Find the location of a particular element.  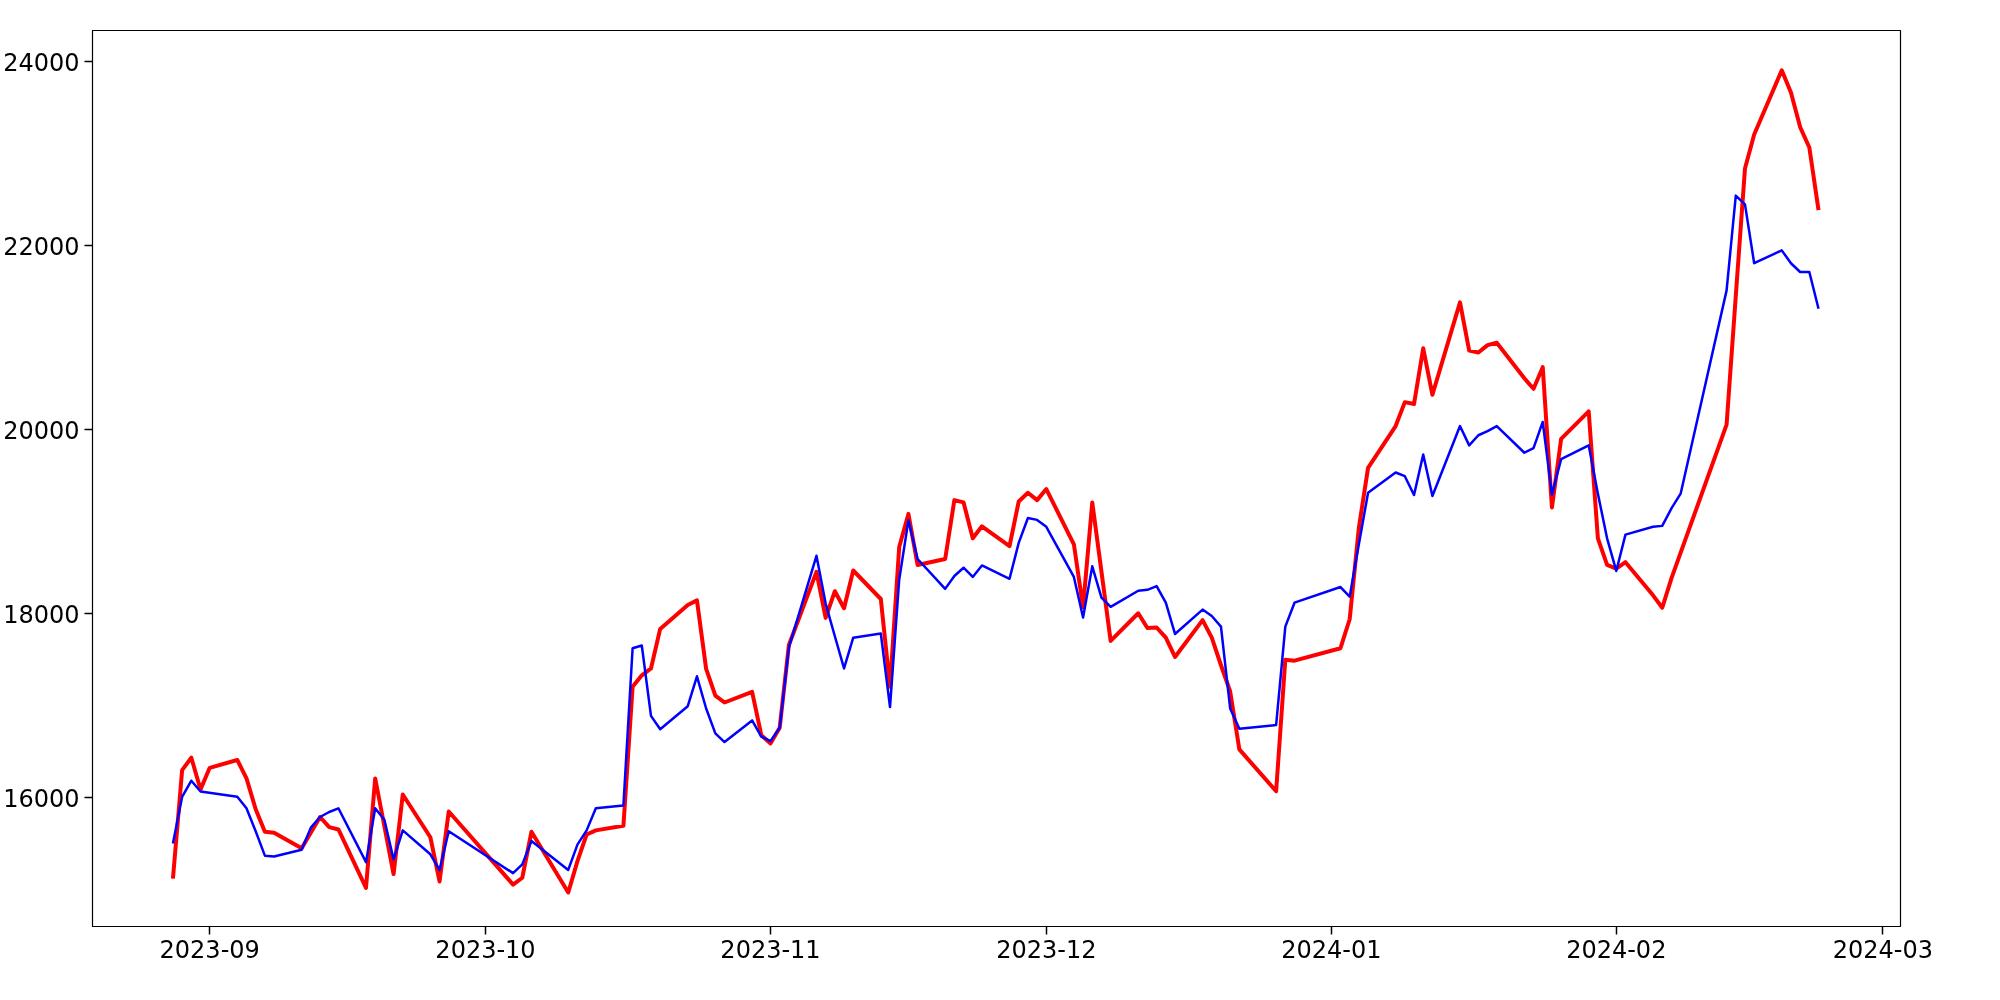

y-tick-label: 24000 is located at coordinates (41, 62).